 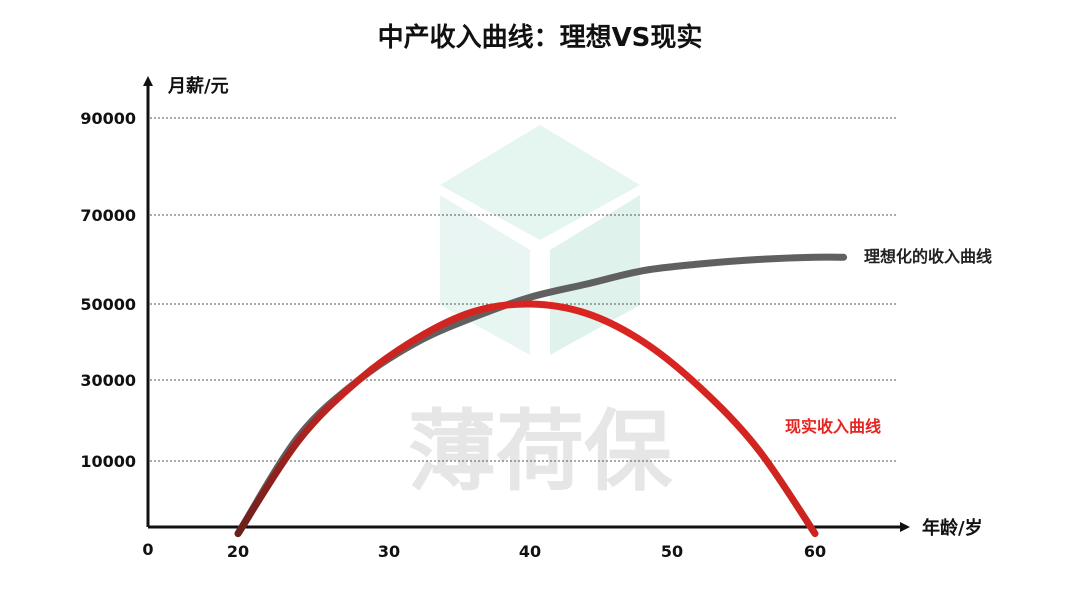 I want to click on x-tick-label-20: 20, so click(x=238, y=551).